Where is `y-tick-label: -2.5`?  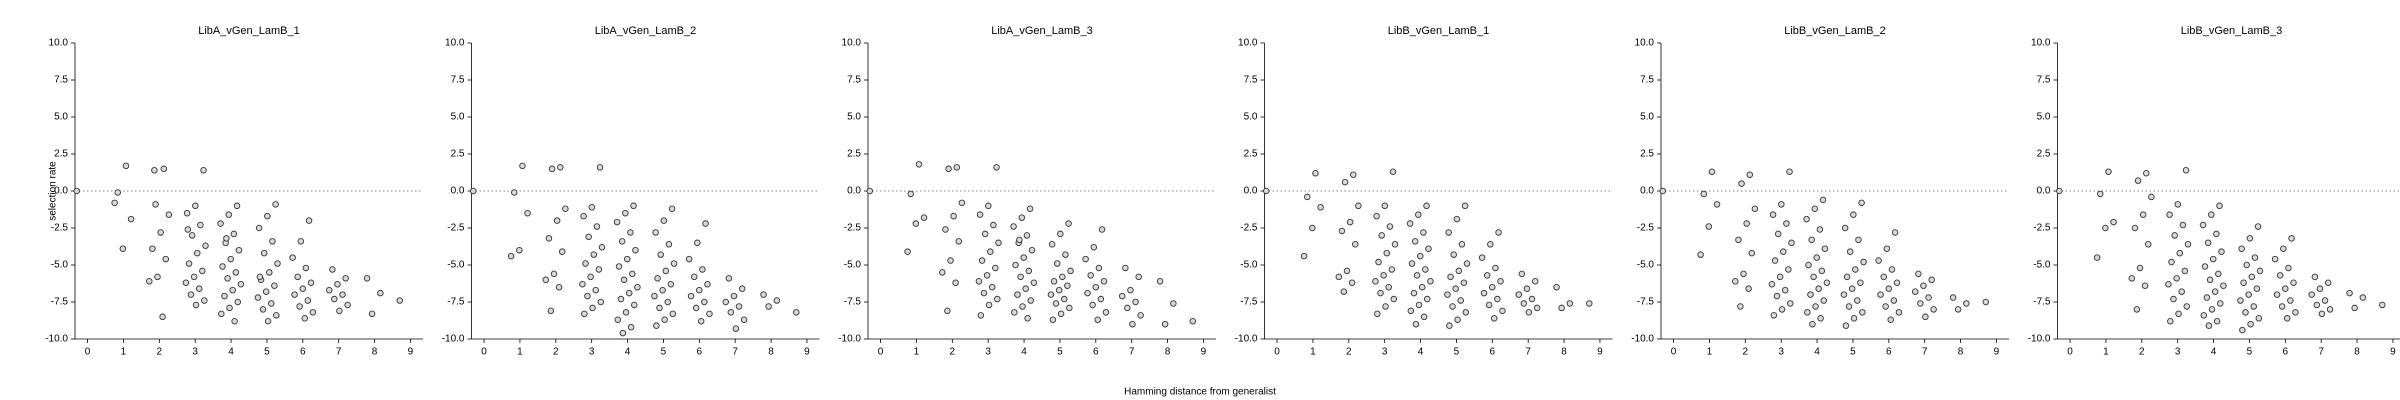
y-tick-label: -2.5 is located at coordinates (1249, 228).